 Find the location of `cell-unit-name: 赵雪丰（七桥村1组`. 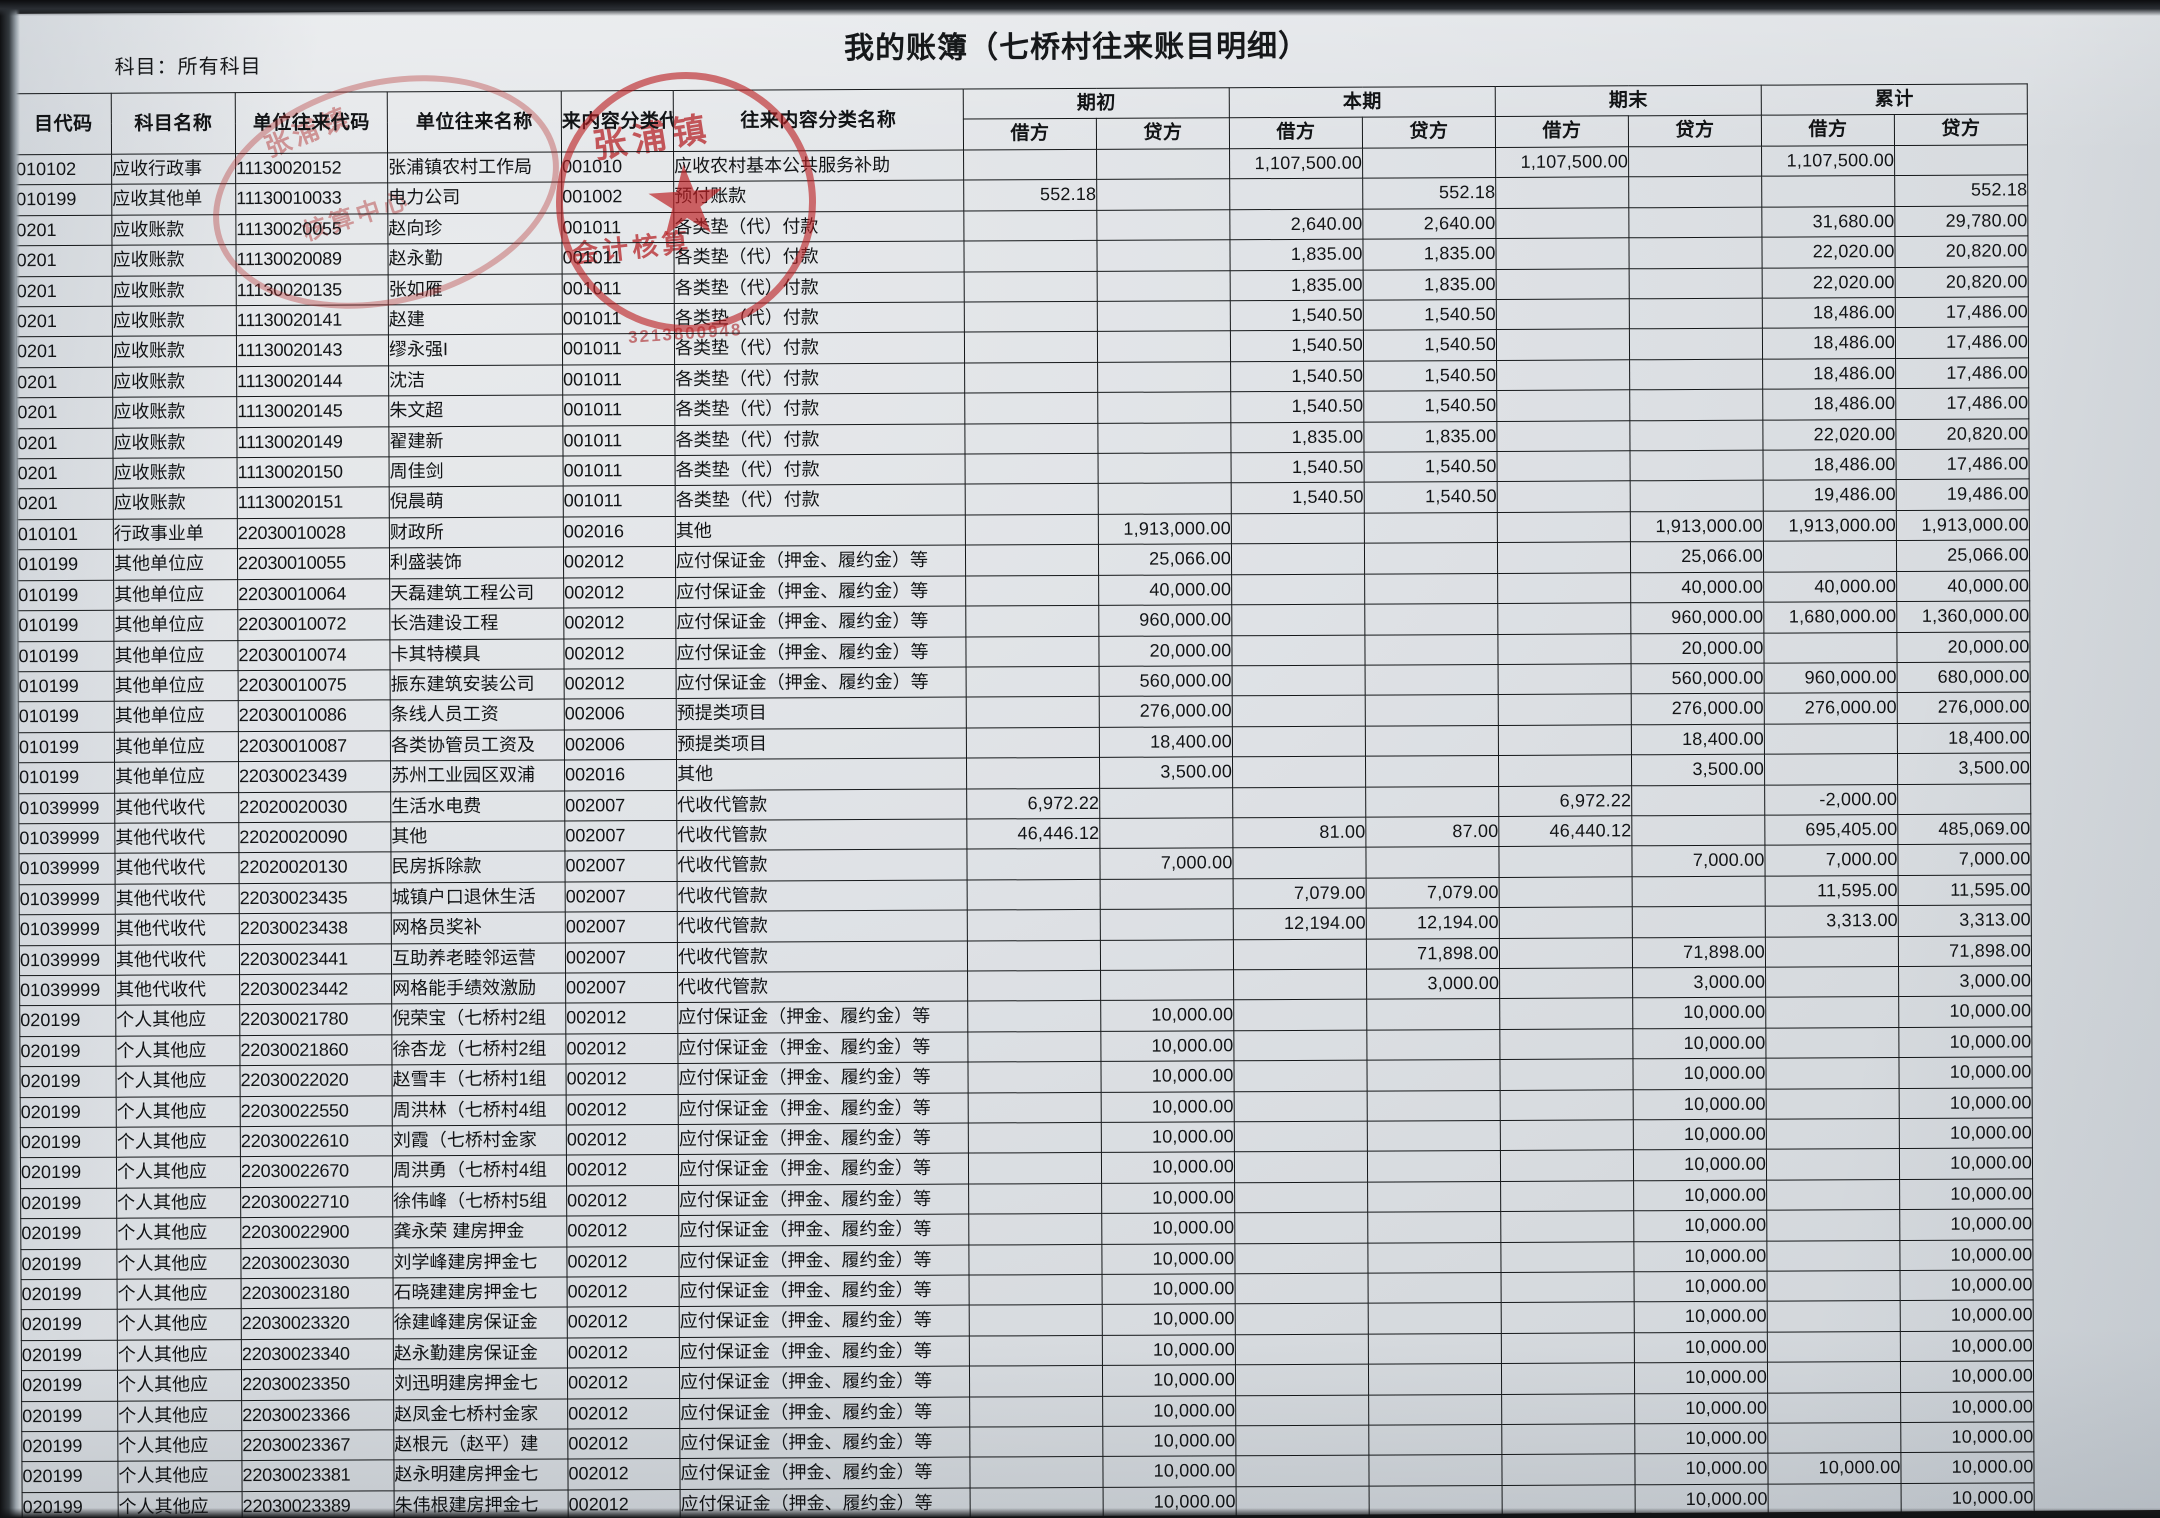

cell-unit-name: 赵雪丰（七桥村1组 is located at coordinates (479, 1080).